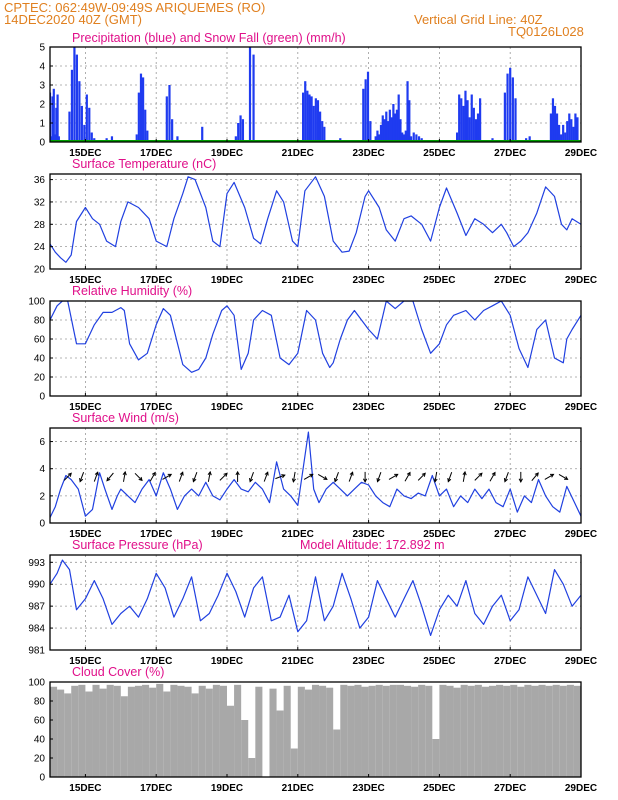 The width and height of the screenshot is (618, 800). What do you see at coordinates (40, 225) in the screenshot?
I see `y-tick-label: 28` at bounding box center [40, 225].